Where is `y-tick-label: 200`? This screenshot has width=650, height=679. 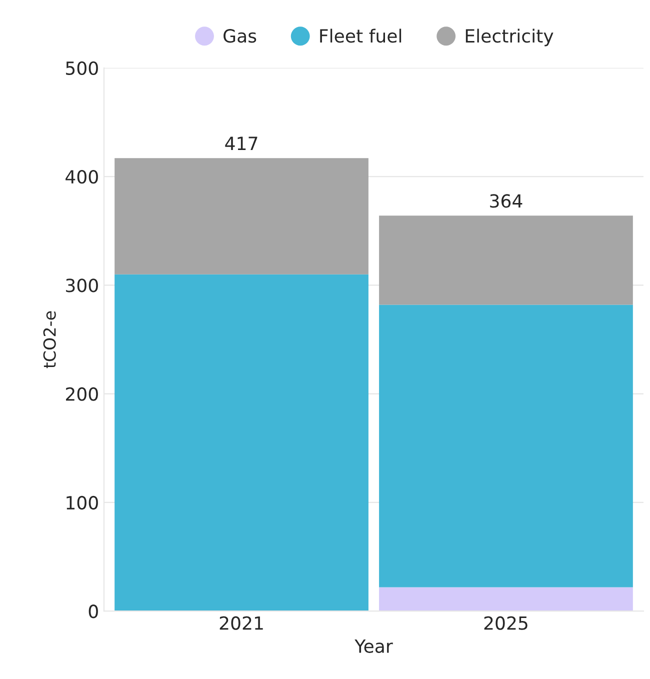
y-tick-label: 200 is located at coordinates (82, 394).